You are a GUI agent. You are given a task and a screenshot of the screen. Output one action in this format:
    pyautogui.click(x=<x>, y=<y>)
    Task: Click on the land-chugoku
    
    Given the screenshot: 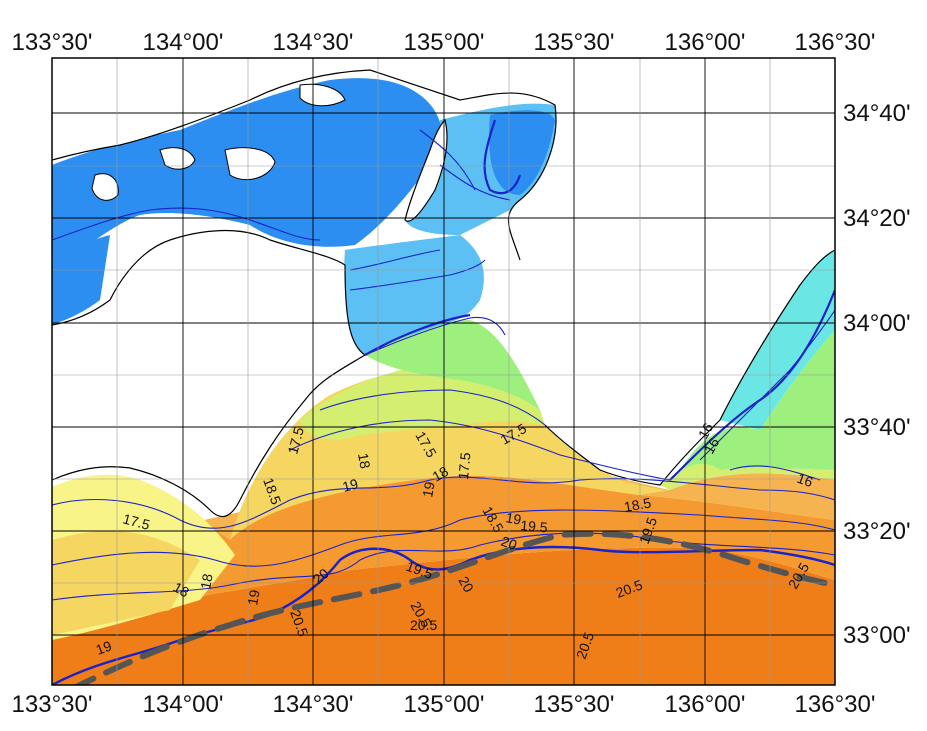 What is the action you would take?
    pyautogui.click(x=303, y=109)
    